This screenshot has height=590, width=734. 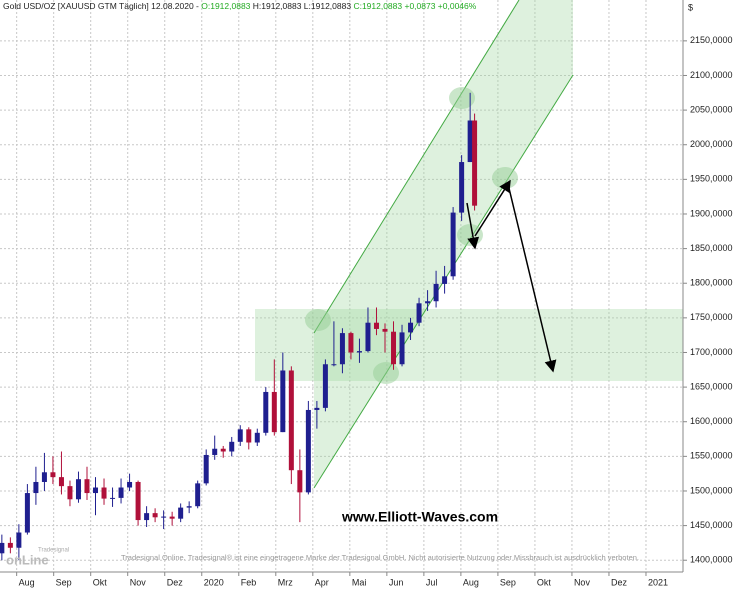 I want to click on y-tick-label: 2000,0000, so click(x=711, y=144).